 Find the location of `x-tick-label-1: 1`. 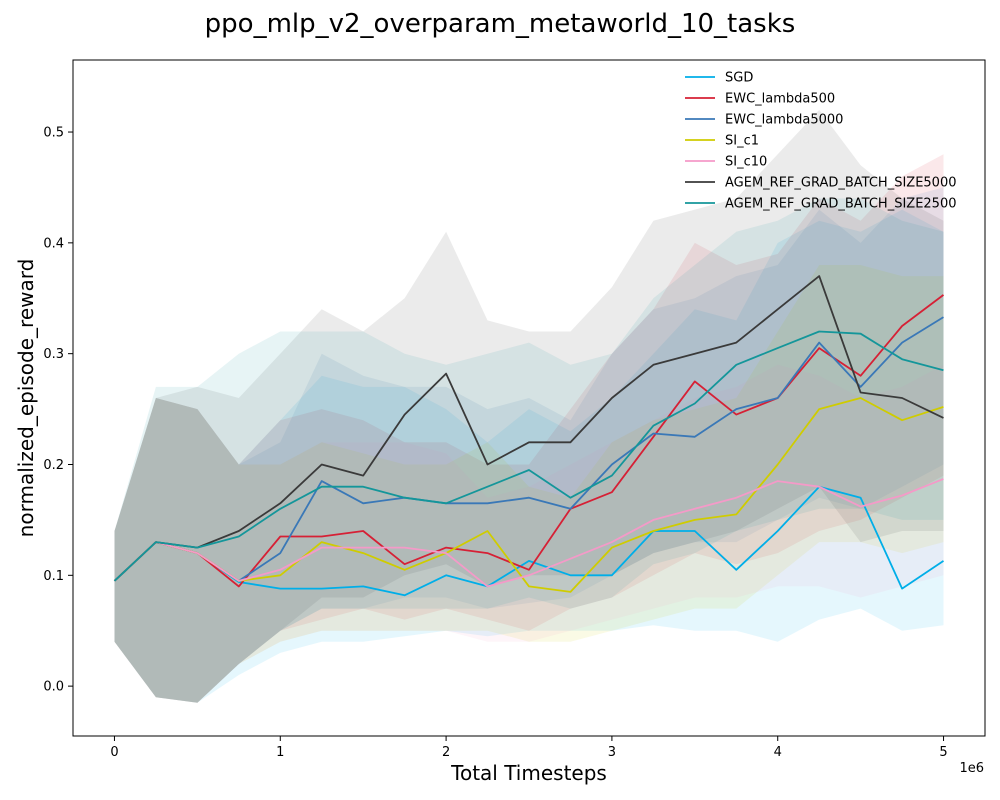

x-tick-label-1: 1 is located at coordinates (280, 752).